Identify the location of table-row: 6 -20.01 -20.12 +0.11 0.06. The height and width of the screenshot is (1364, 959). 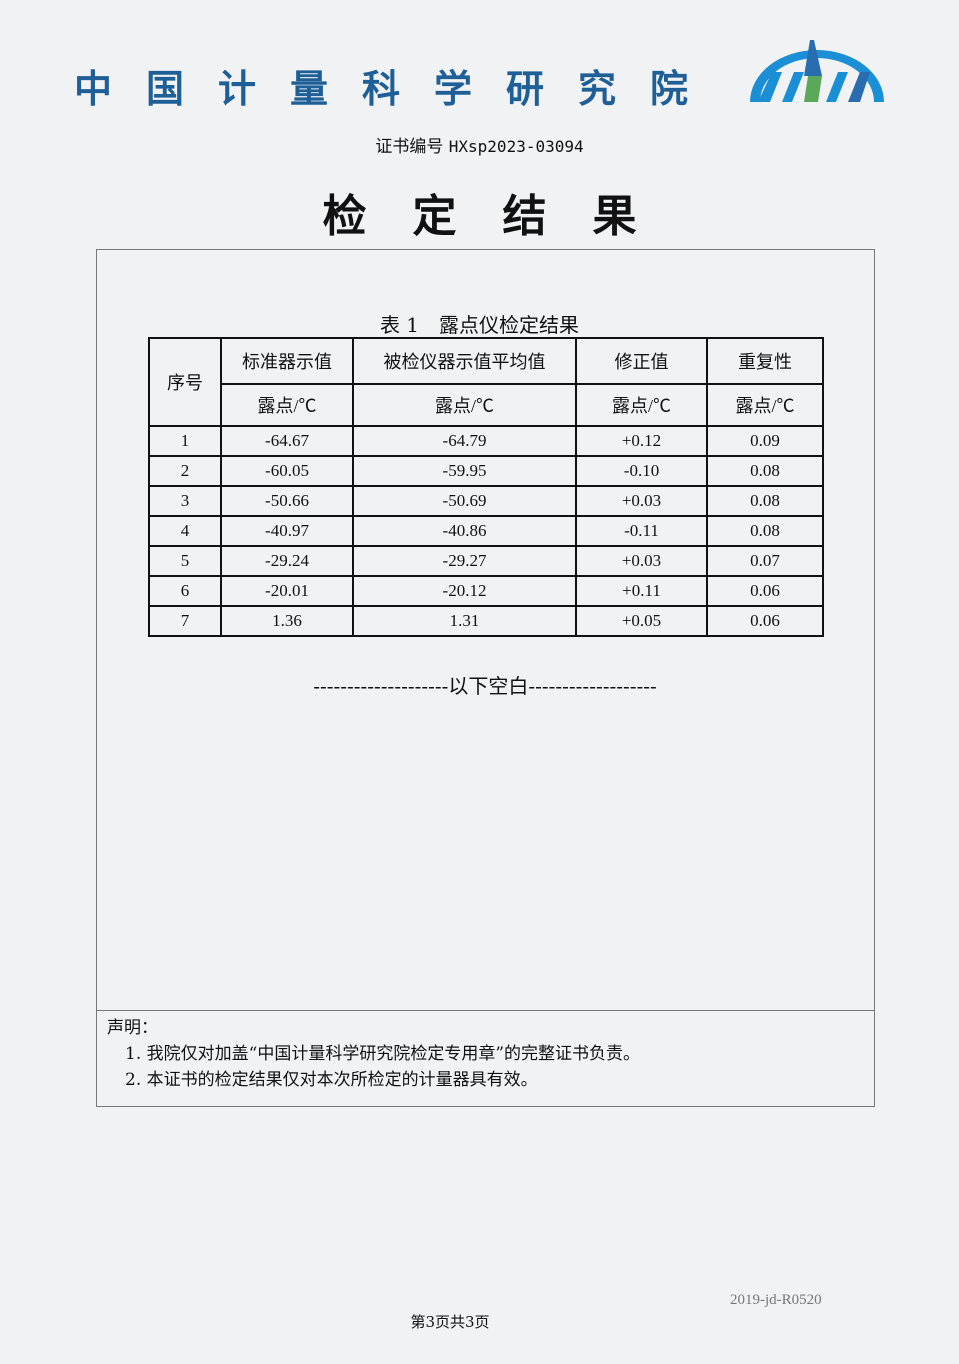
(486, 591).